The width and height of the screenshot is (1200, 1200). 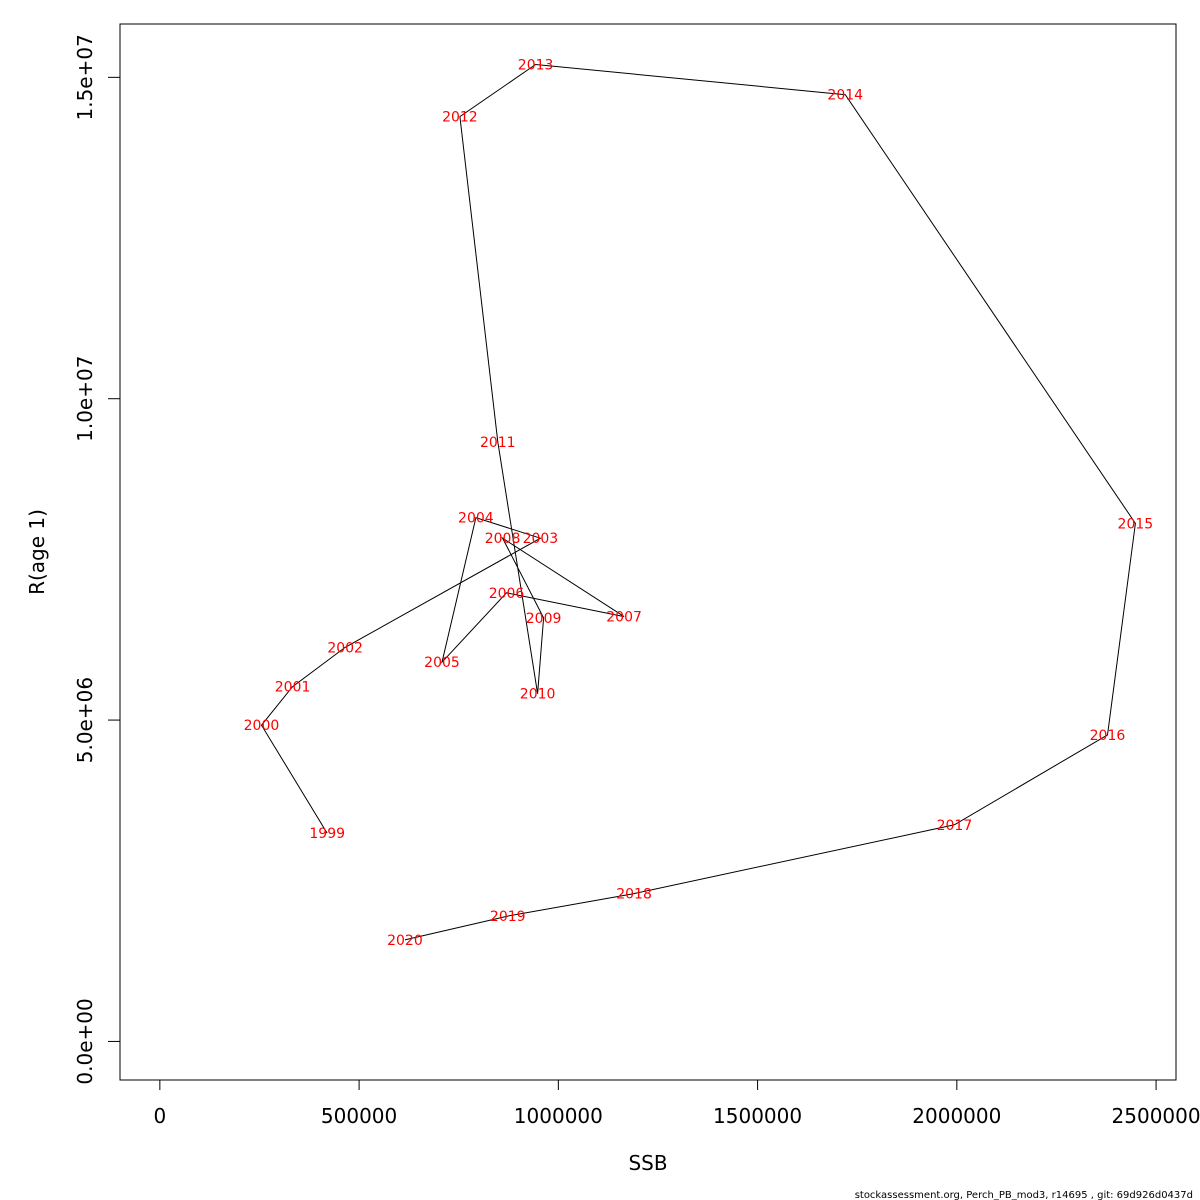 I want to click on y-axis: 0.0e+00 5.0e+06 1.0e+07 1.5e+07, so click(x=97, y=559).